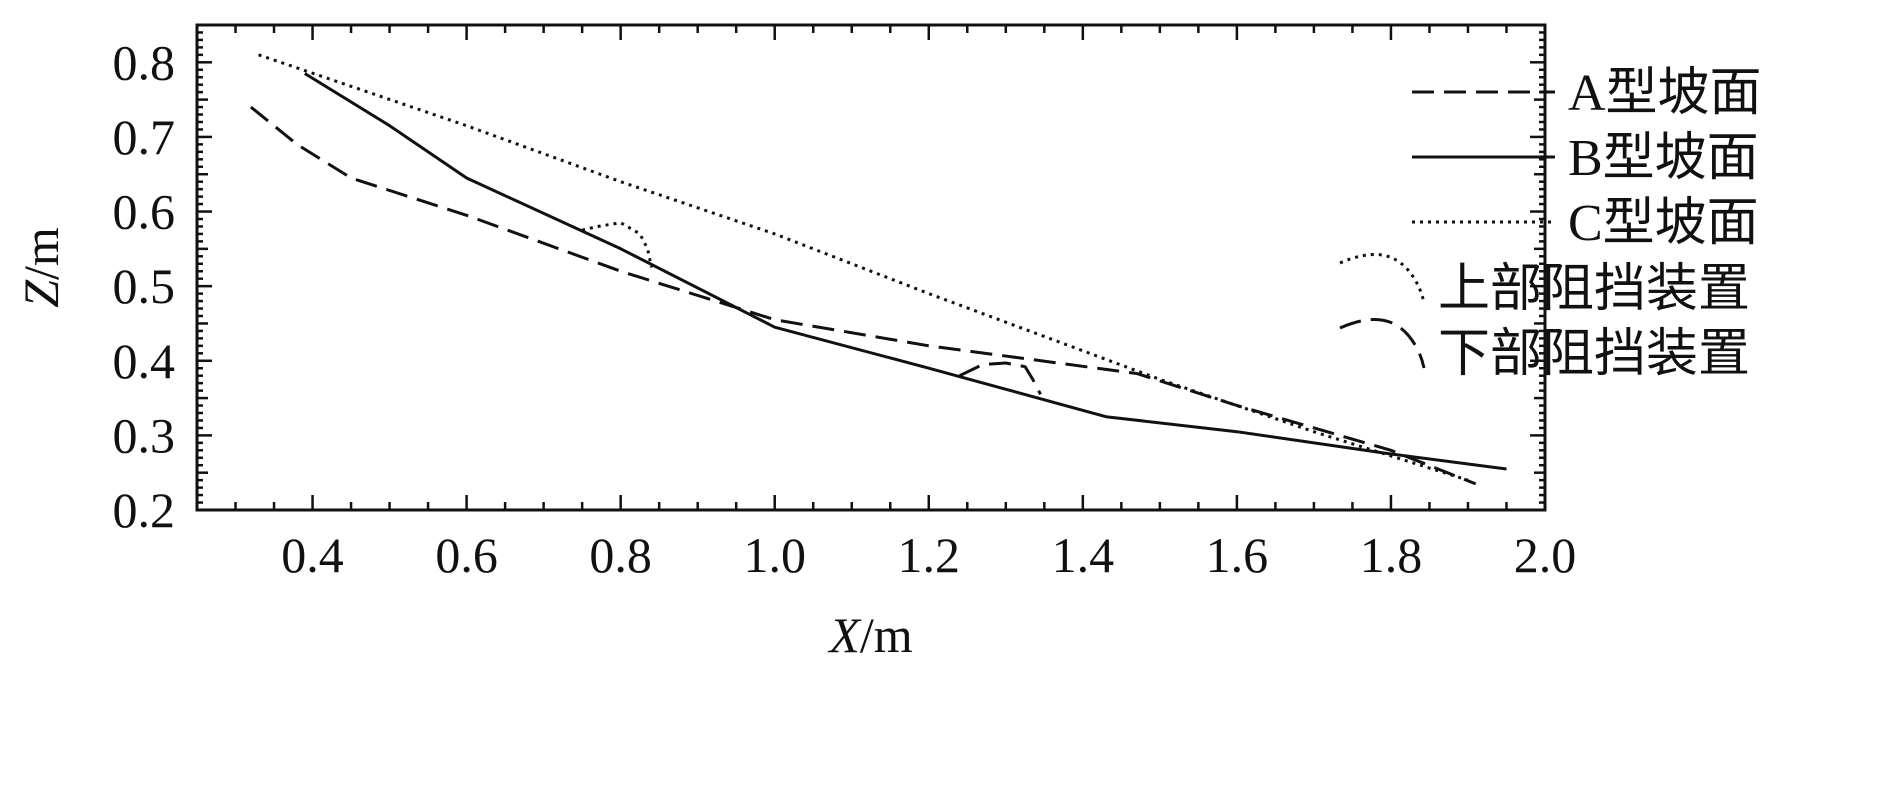 The width and height of the screenshot is (1890, 808). I want to click on x-axis-unit: /m, so click(886, 635).